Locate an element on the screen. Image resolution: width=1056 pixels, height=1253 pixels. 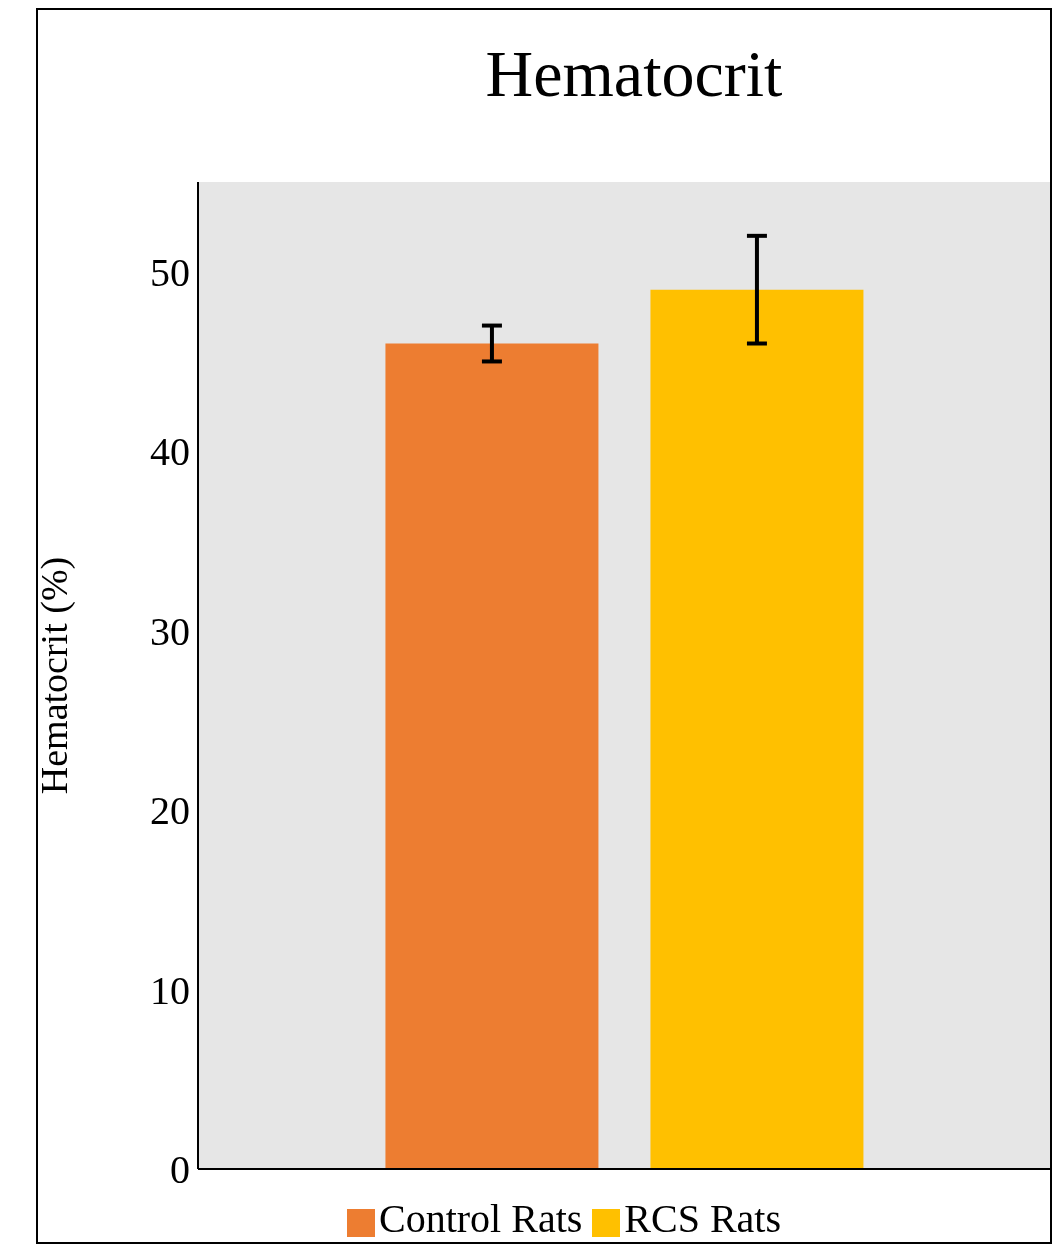
legend-label: Control Rats is located at coordinates (480, 1218).